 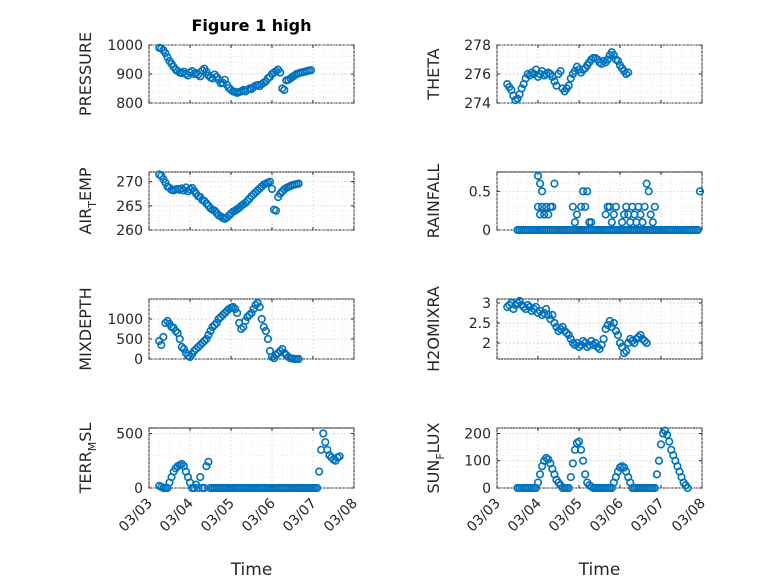 What do you see at coordinates (480, 324) in the screenshot?
I see `y-tick-label: 2.5` at bounding box center [480, 324].